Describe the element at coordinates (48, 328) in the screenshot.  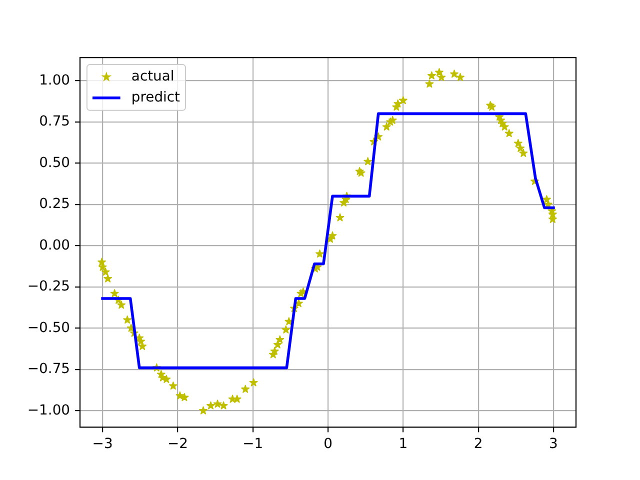
I see `y-tick-label: −0.50` at that location.